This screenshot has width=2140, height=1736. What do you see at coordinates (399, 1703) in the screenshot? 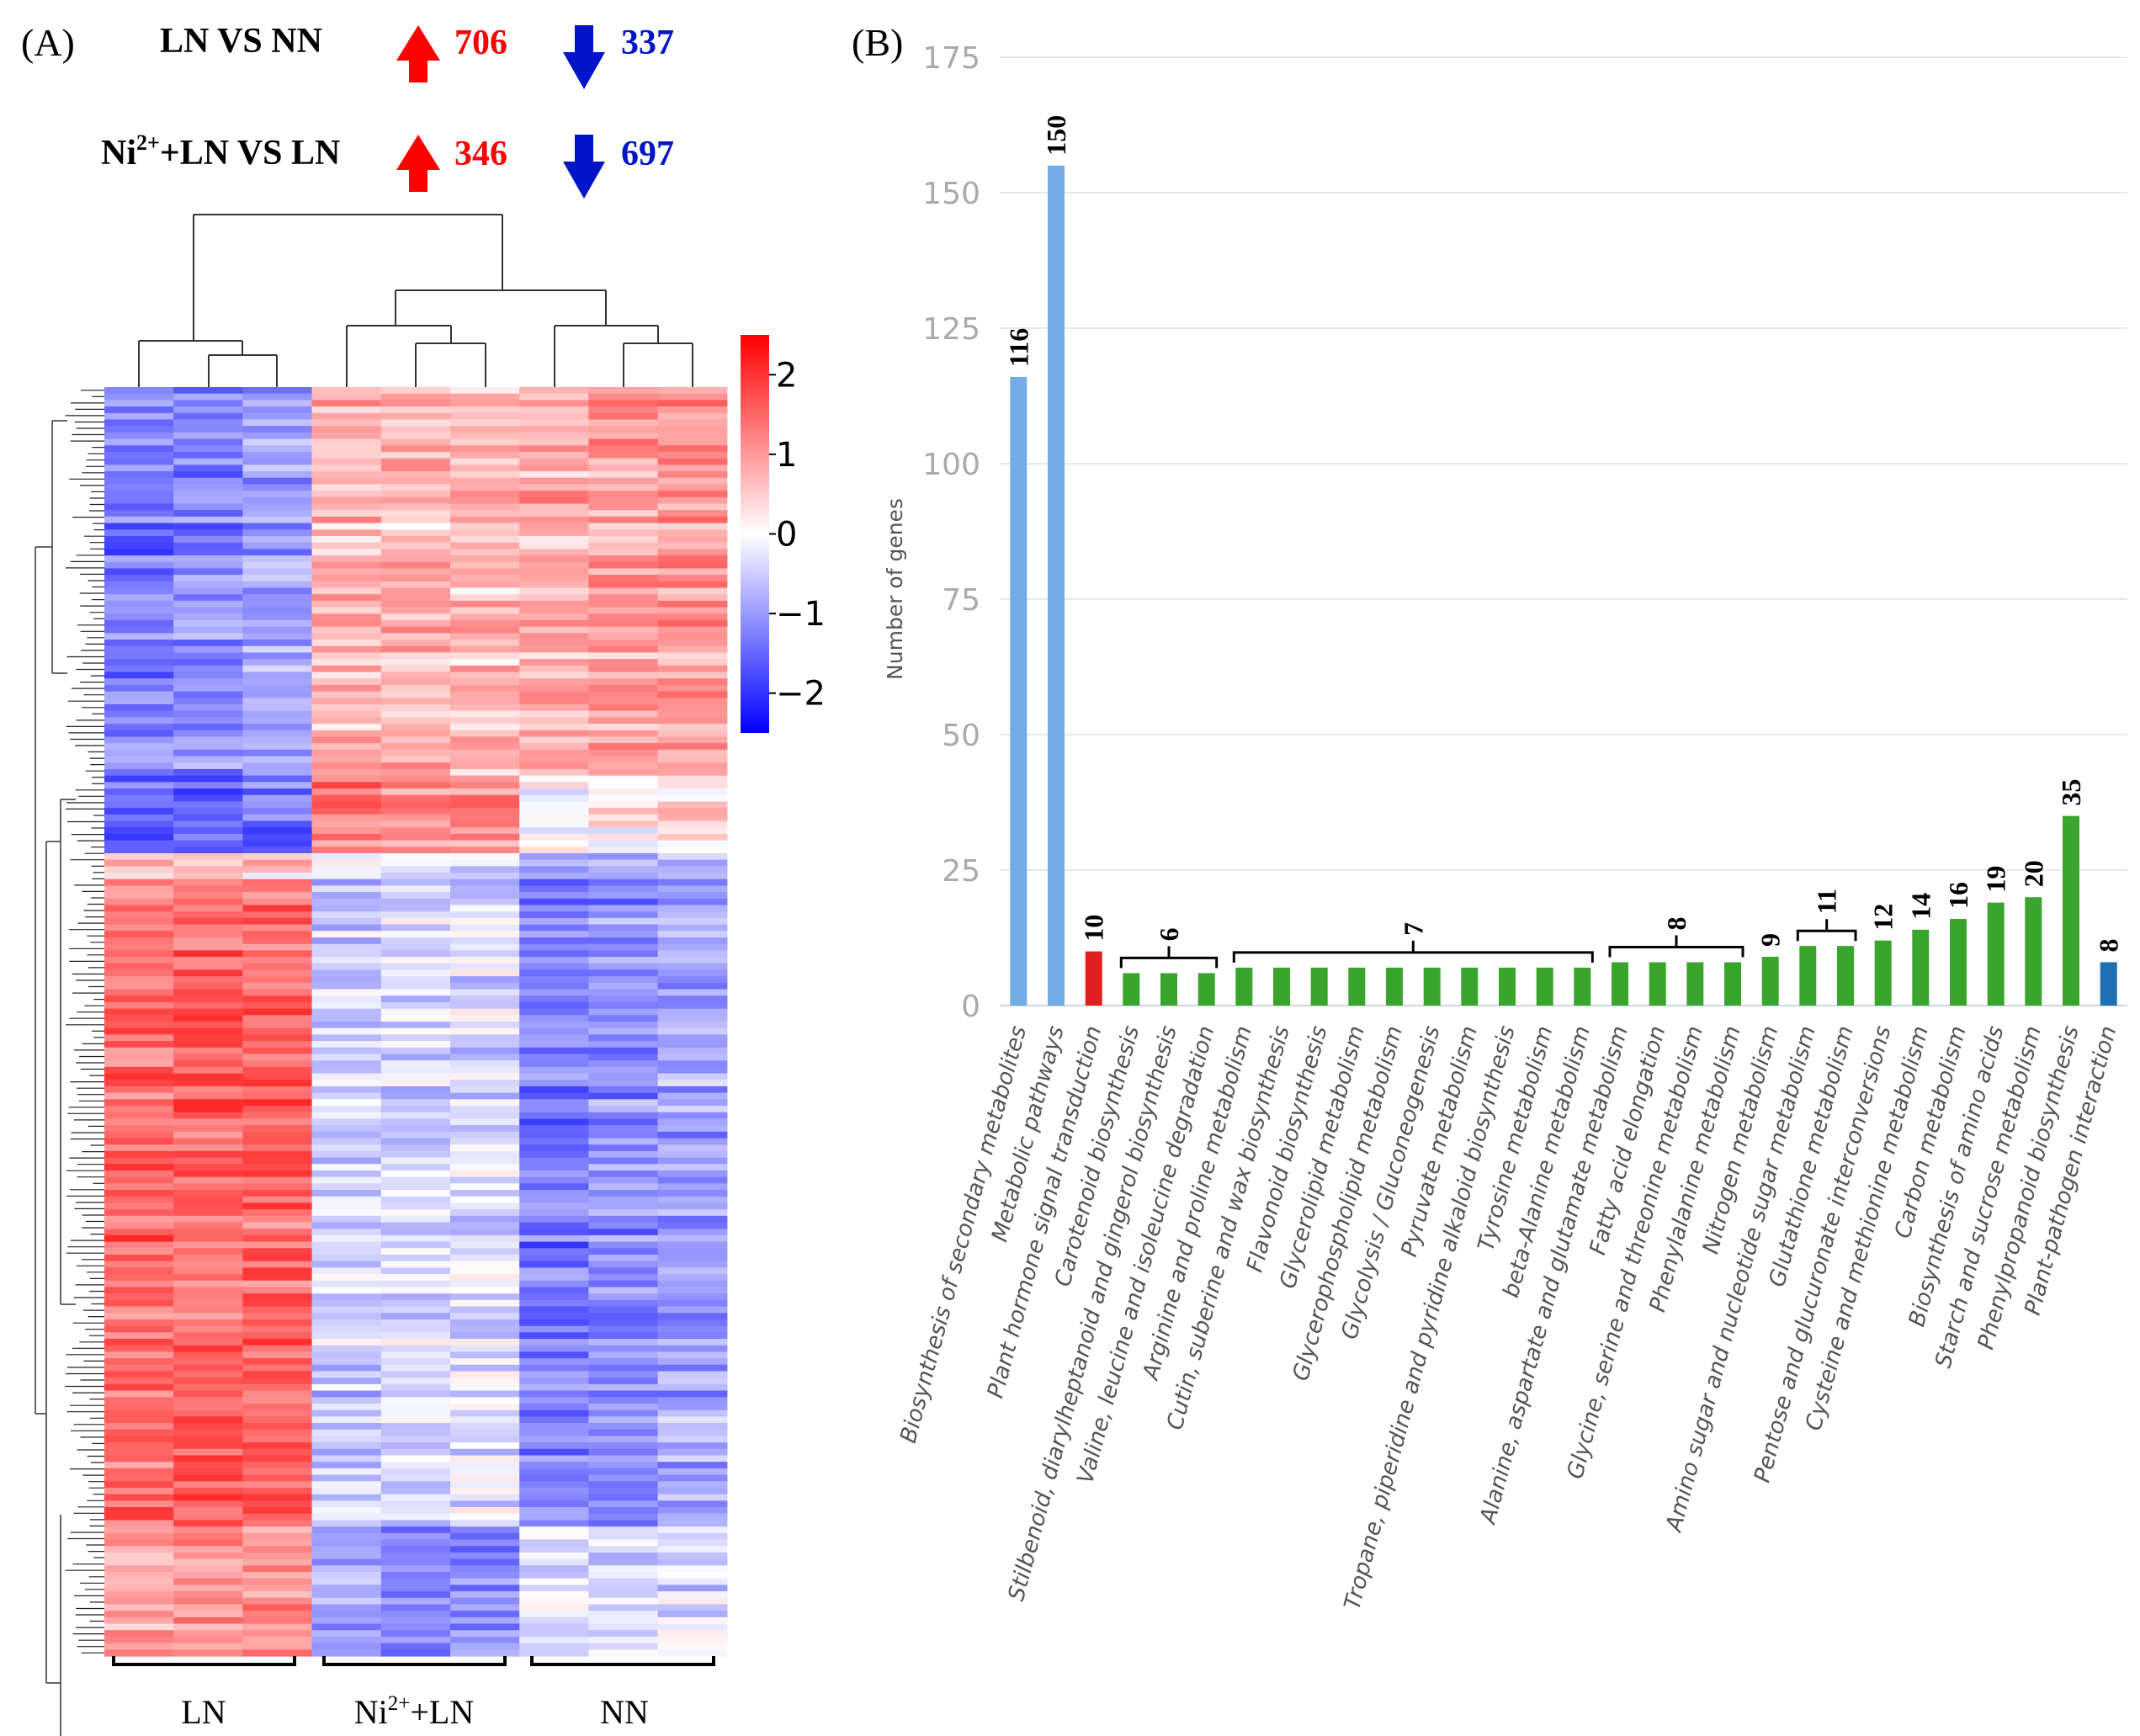
I see `group-label-ni-ln-sup: 2+` at bounding box center [399, 1703].